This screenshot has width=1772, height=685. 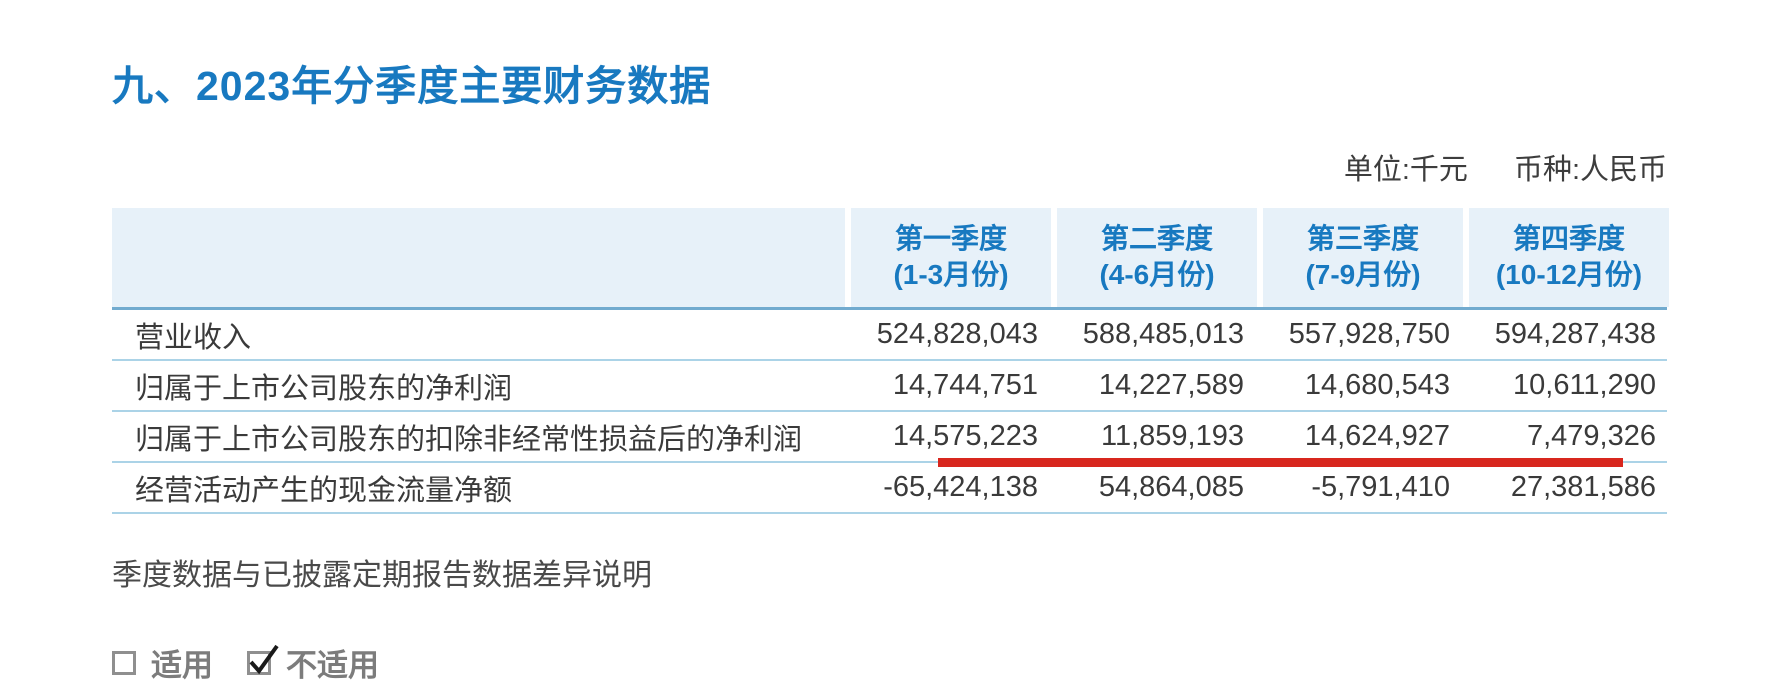 What do you see at coordinates (193, 337) in the screenshot?
I see `row-label: 营业收入` at bounding box center [193, 337].